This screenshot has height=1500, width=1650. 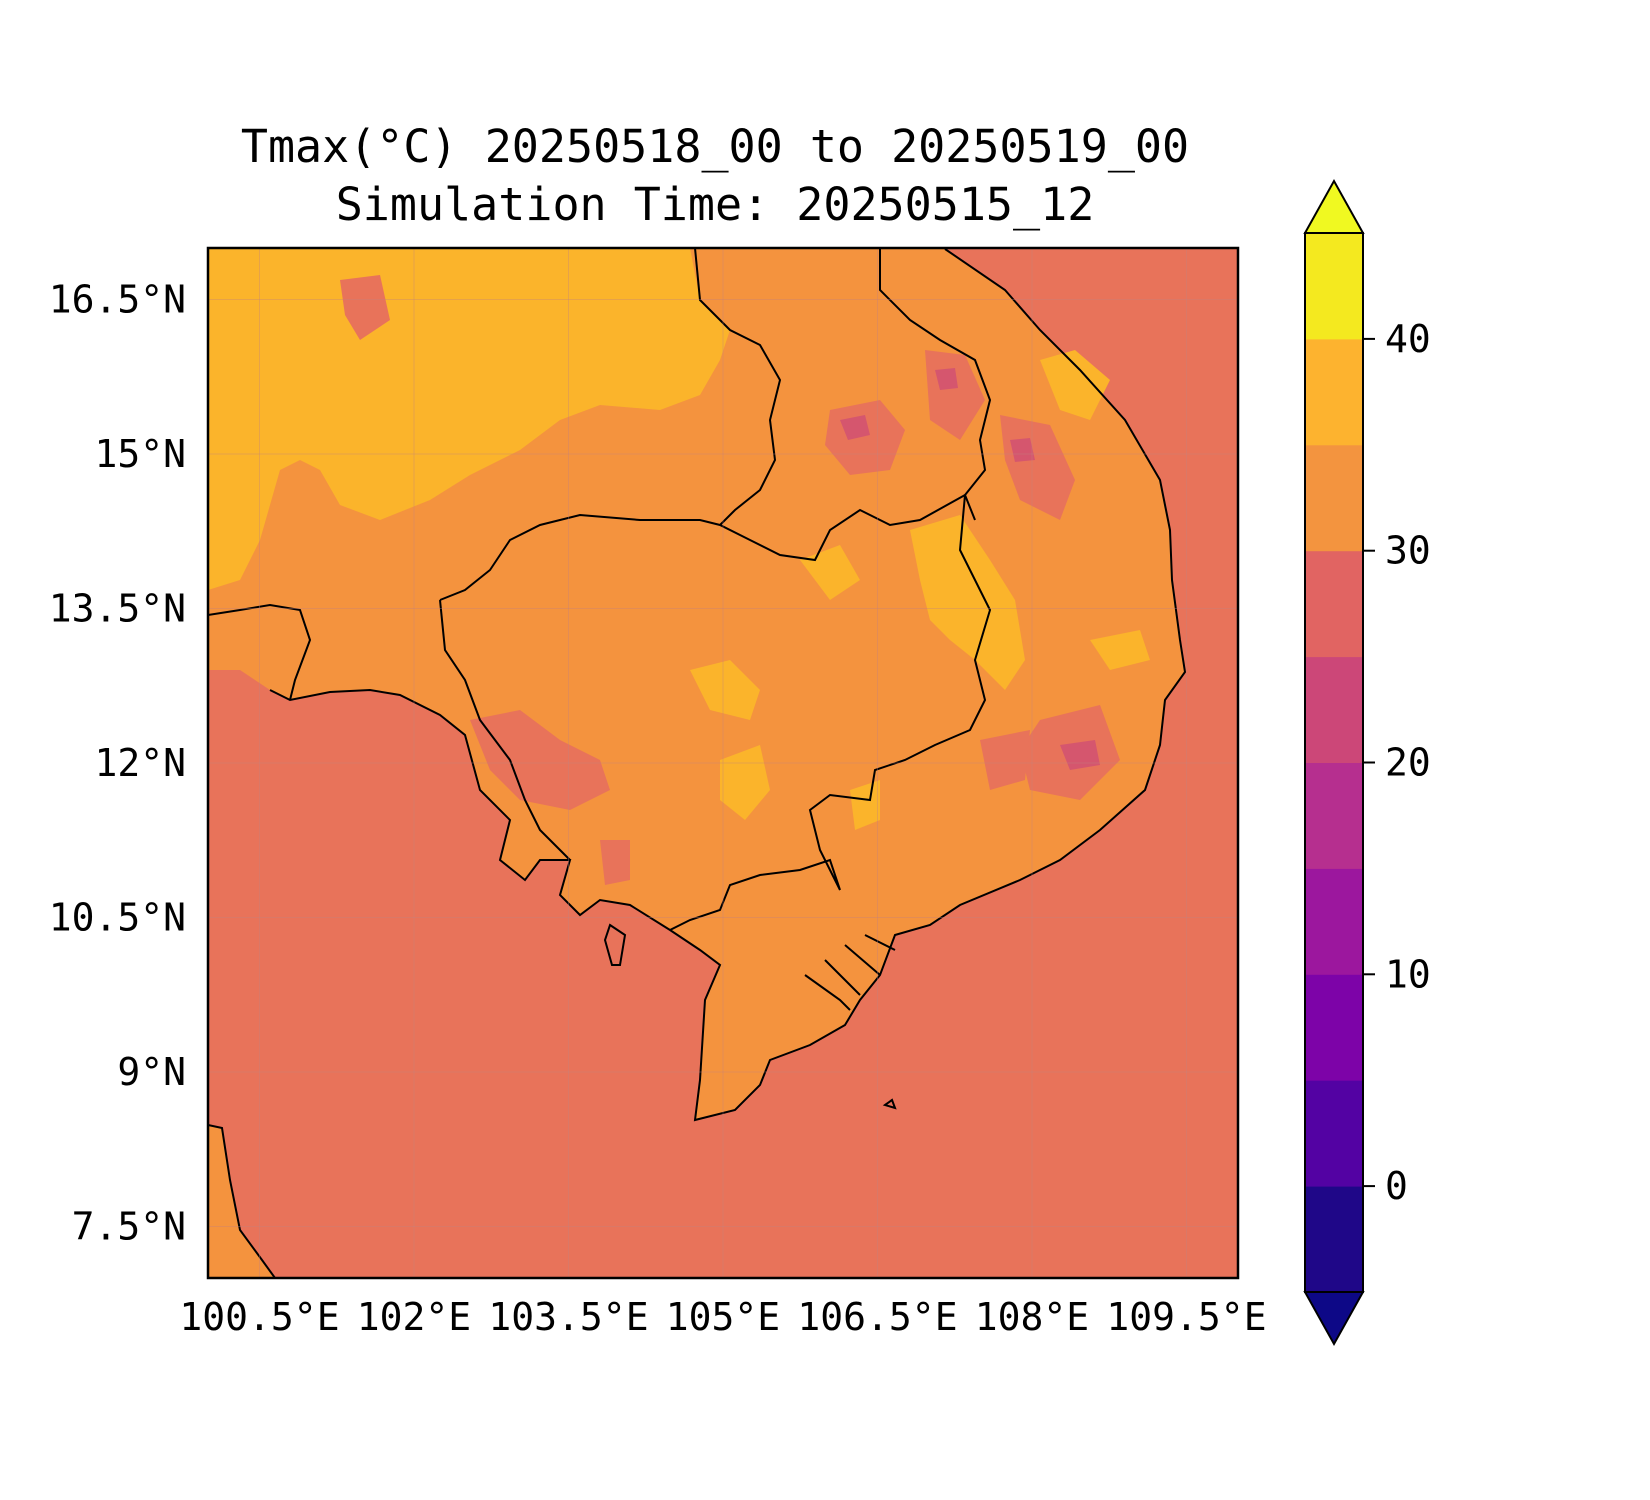 What do you see at coordinates (877, 1317) in the screenshot?
I see `x-tick-label: 106.5°E` at bounding box center [877, 1317].